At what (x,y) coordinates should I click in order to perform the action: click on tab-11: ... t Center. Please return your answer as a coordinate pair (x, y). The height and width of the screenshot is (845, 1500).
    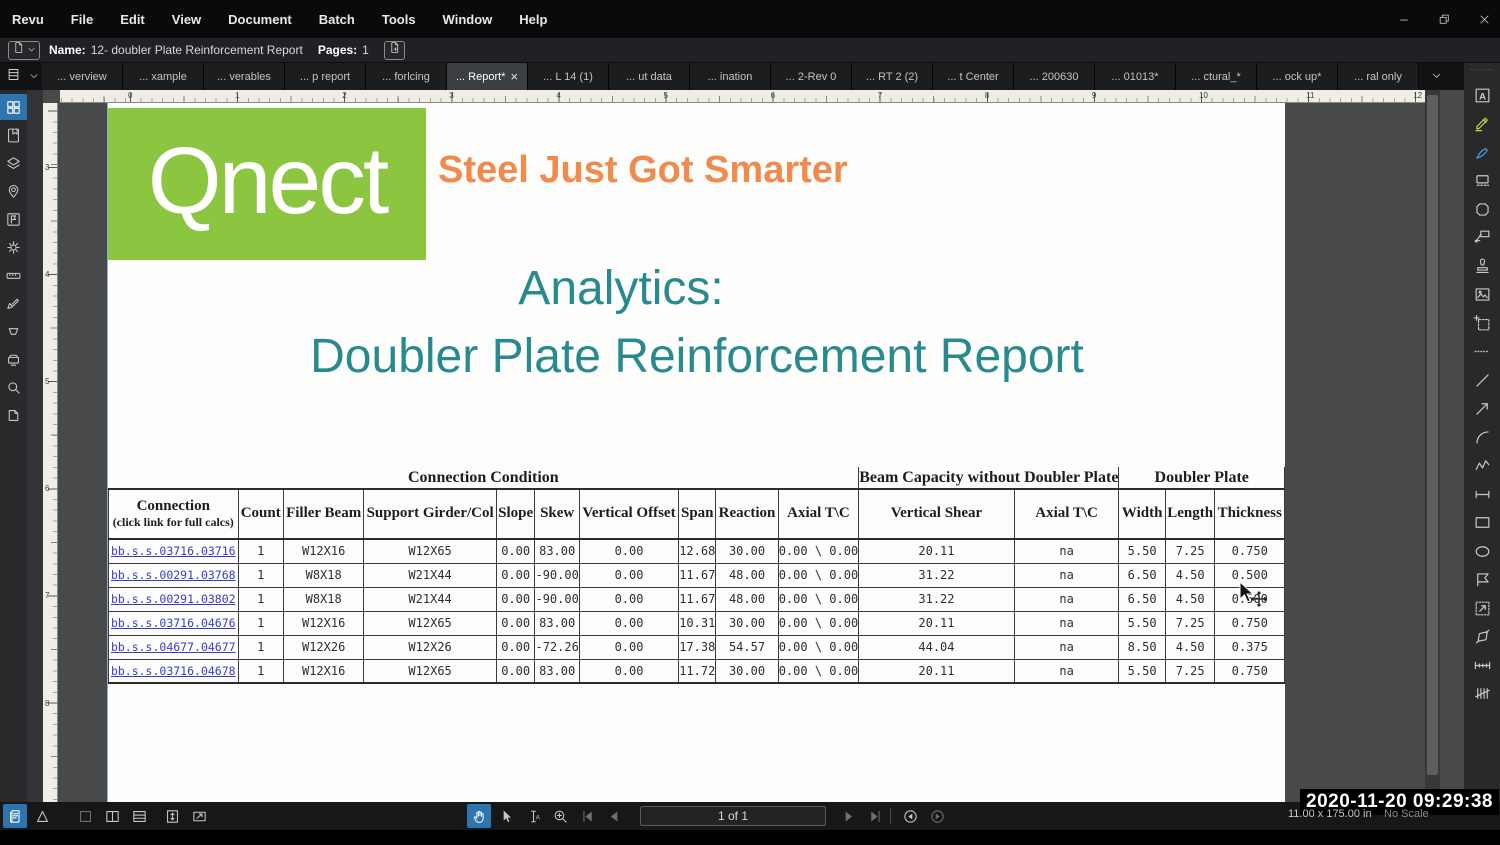
    Looking at the image, I should click on (973, 76).